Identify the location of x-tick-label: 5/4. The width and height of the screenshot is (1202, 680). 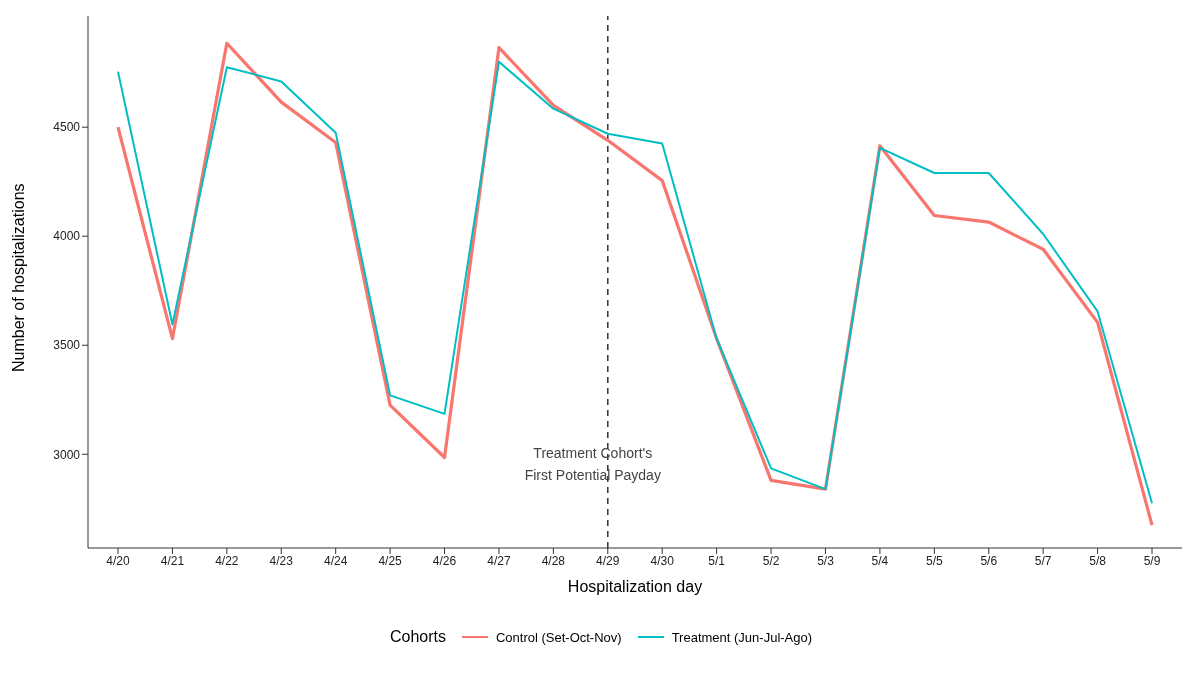
(880, 560).